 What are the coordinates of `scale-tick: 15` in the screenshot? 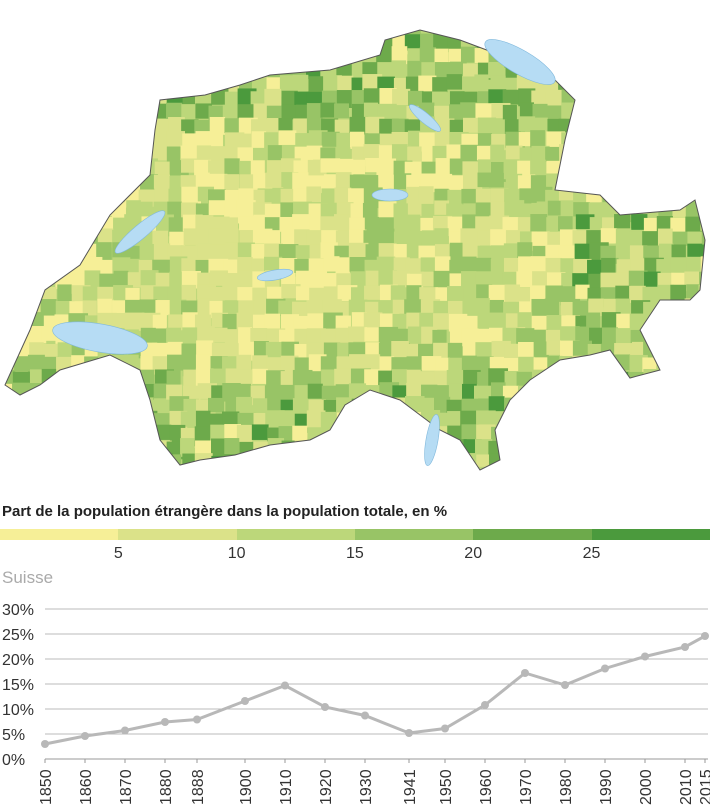 It's located at (354, 553).